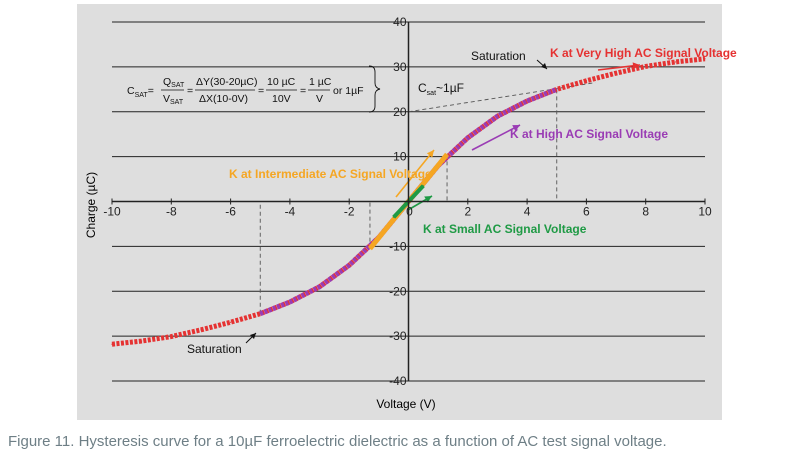 The image size is (800, 460). I want to click on x-tick-label: 8, so click(645, 212).